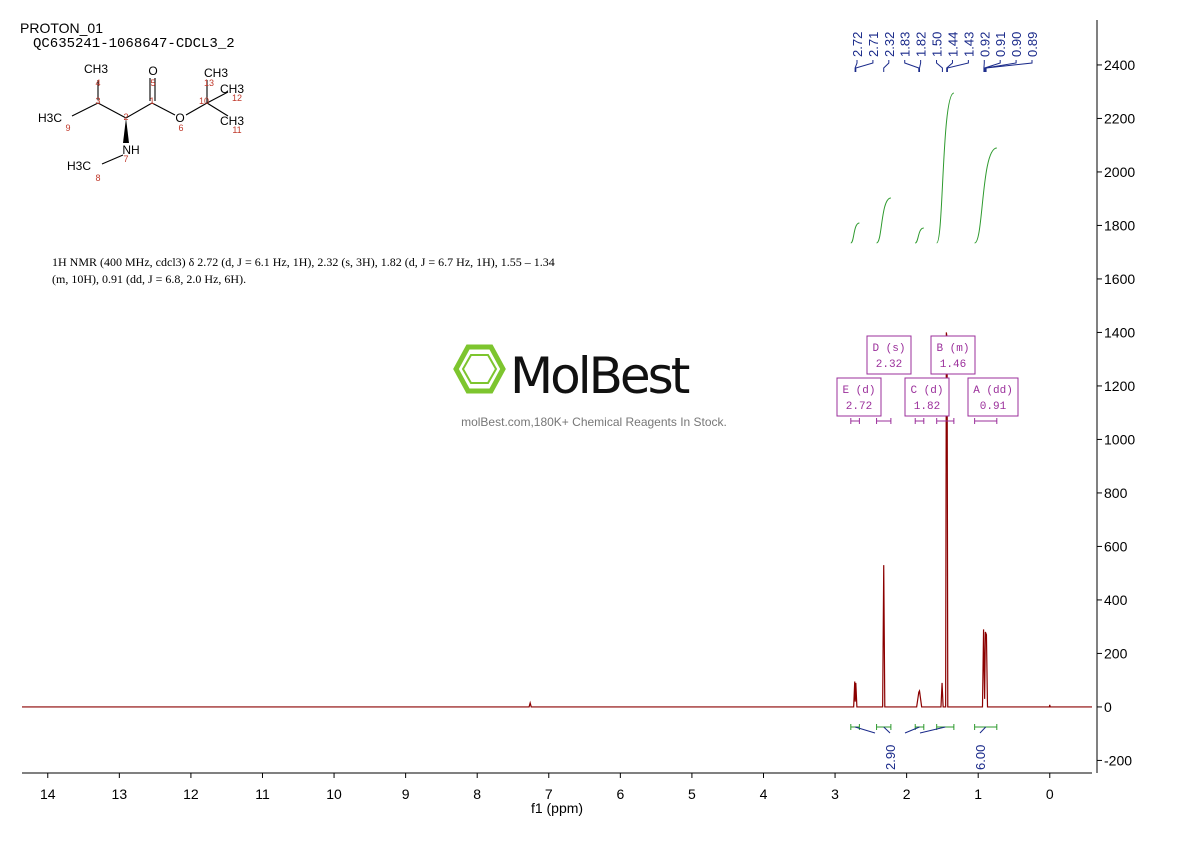 The height and width of the screenshot is (841, 1190). I want to click on x-tick-label: 12, so click(191, 794).